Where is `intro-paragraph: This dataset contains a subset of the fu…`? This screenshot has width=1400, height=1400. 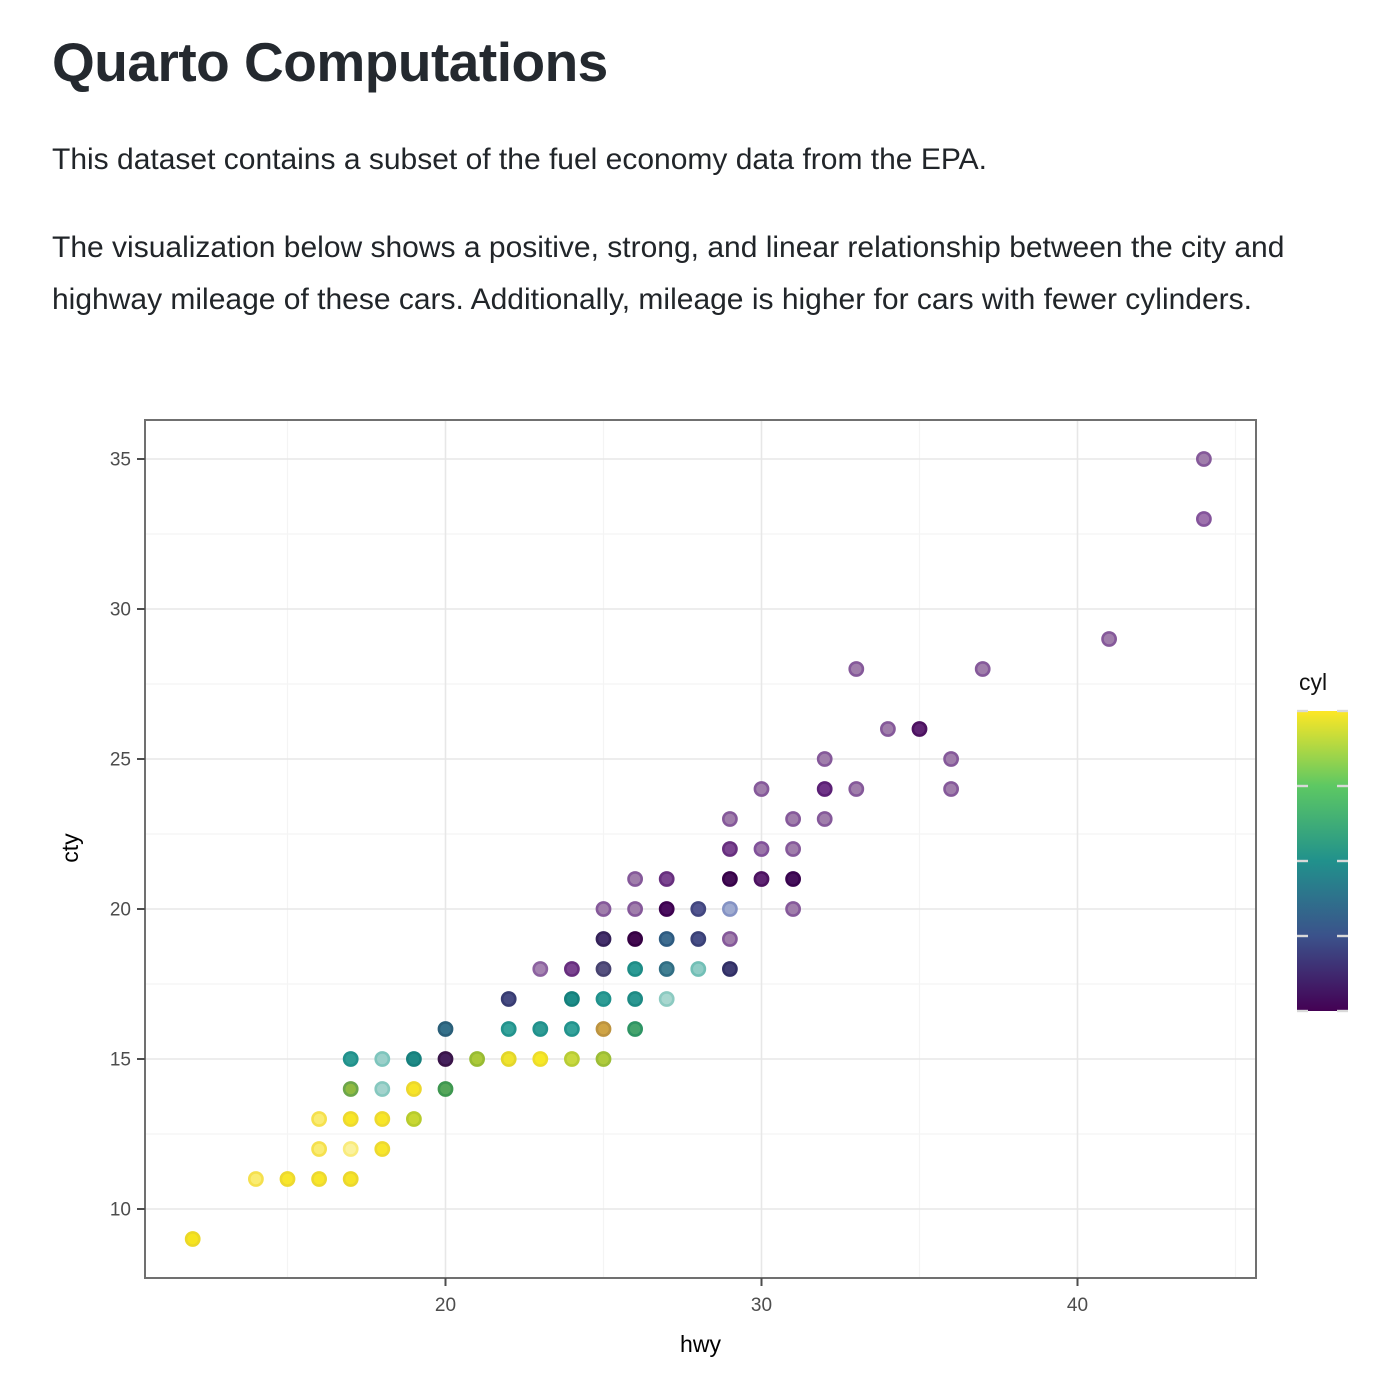 intro-paragraph: This dataset contains a subset of the fu… is located at coordinates (519, 159).